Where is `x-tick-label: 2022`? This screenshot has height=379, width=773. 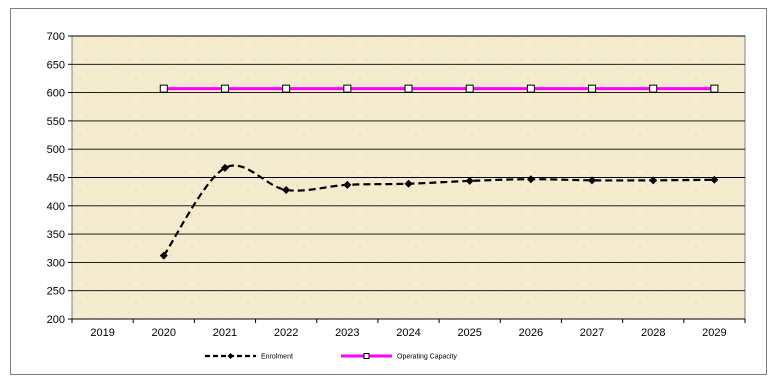
x-tick-label: 2022 is located at coordinates (286, 333).